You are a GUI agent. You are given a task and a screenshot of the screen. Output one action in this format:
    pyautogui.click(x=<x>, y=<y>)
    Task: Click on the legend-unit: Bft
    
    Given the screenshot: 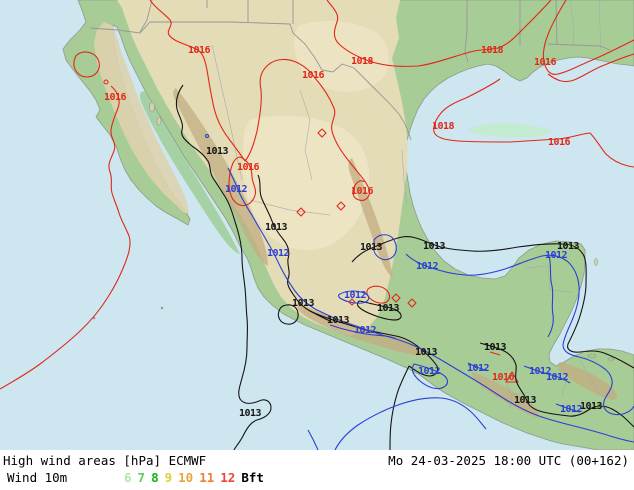 What is the action you would take?
    pyautogui.click(x=252, y=477)
    